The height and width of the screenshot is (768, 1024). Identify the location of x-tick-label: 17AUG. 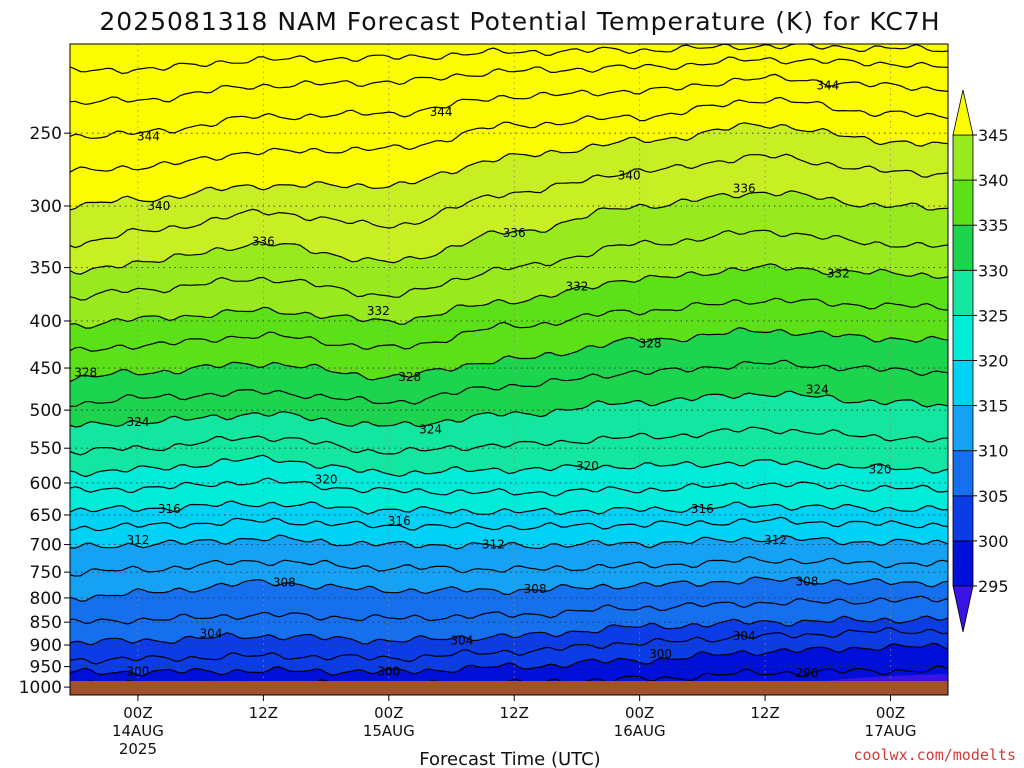
(891, 731).